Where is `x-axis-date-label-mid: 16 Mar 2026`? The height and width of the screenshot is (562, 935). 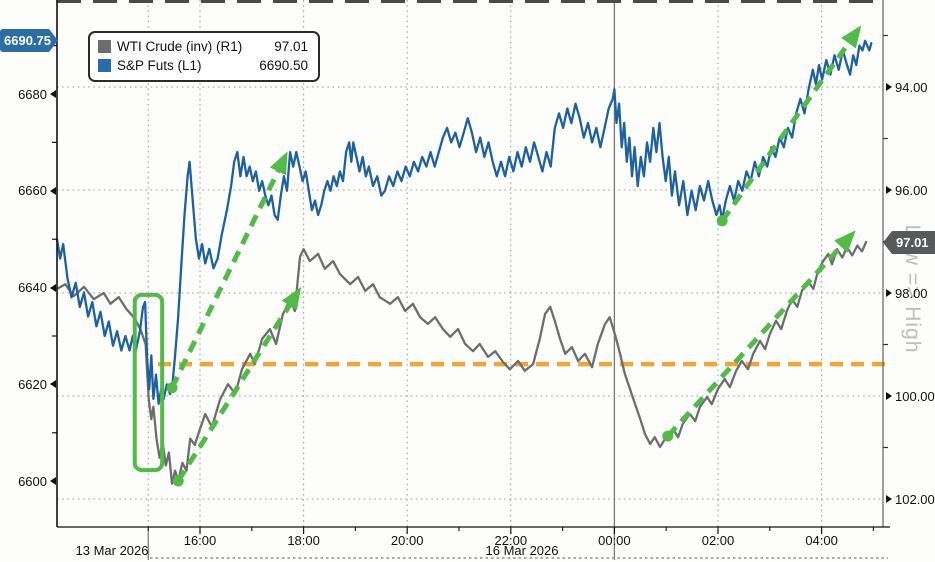 x-axis-date-label-mid: 16 Mar 2026 is located at coordinates (522, 550).